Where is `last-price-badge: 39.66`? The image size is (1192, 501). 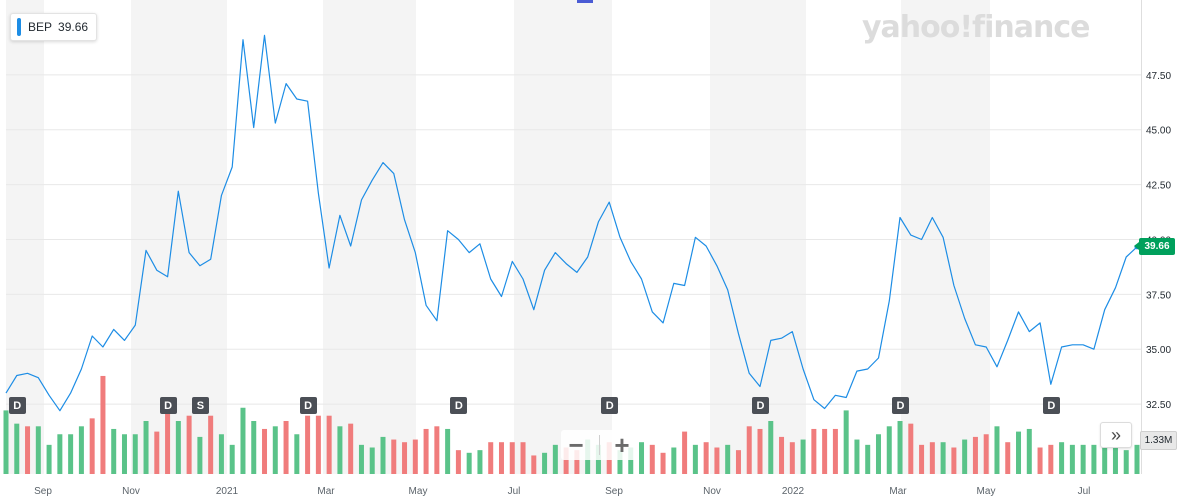 last-price-badge: 39.66 is located at coordinates (1154, 246).